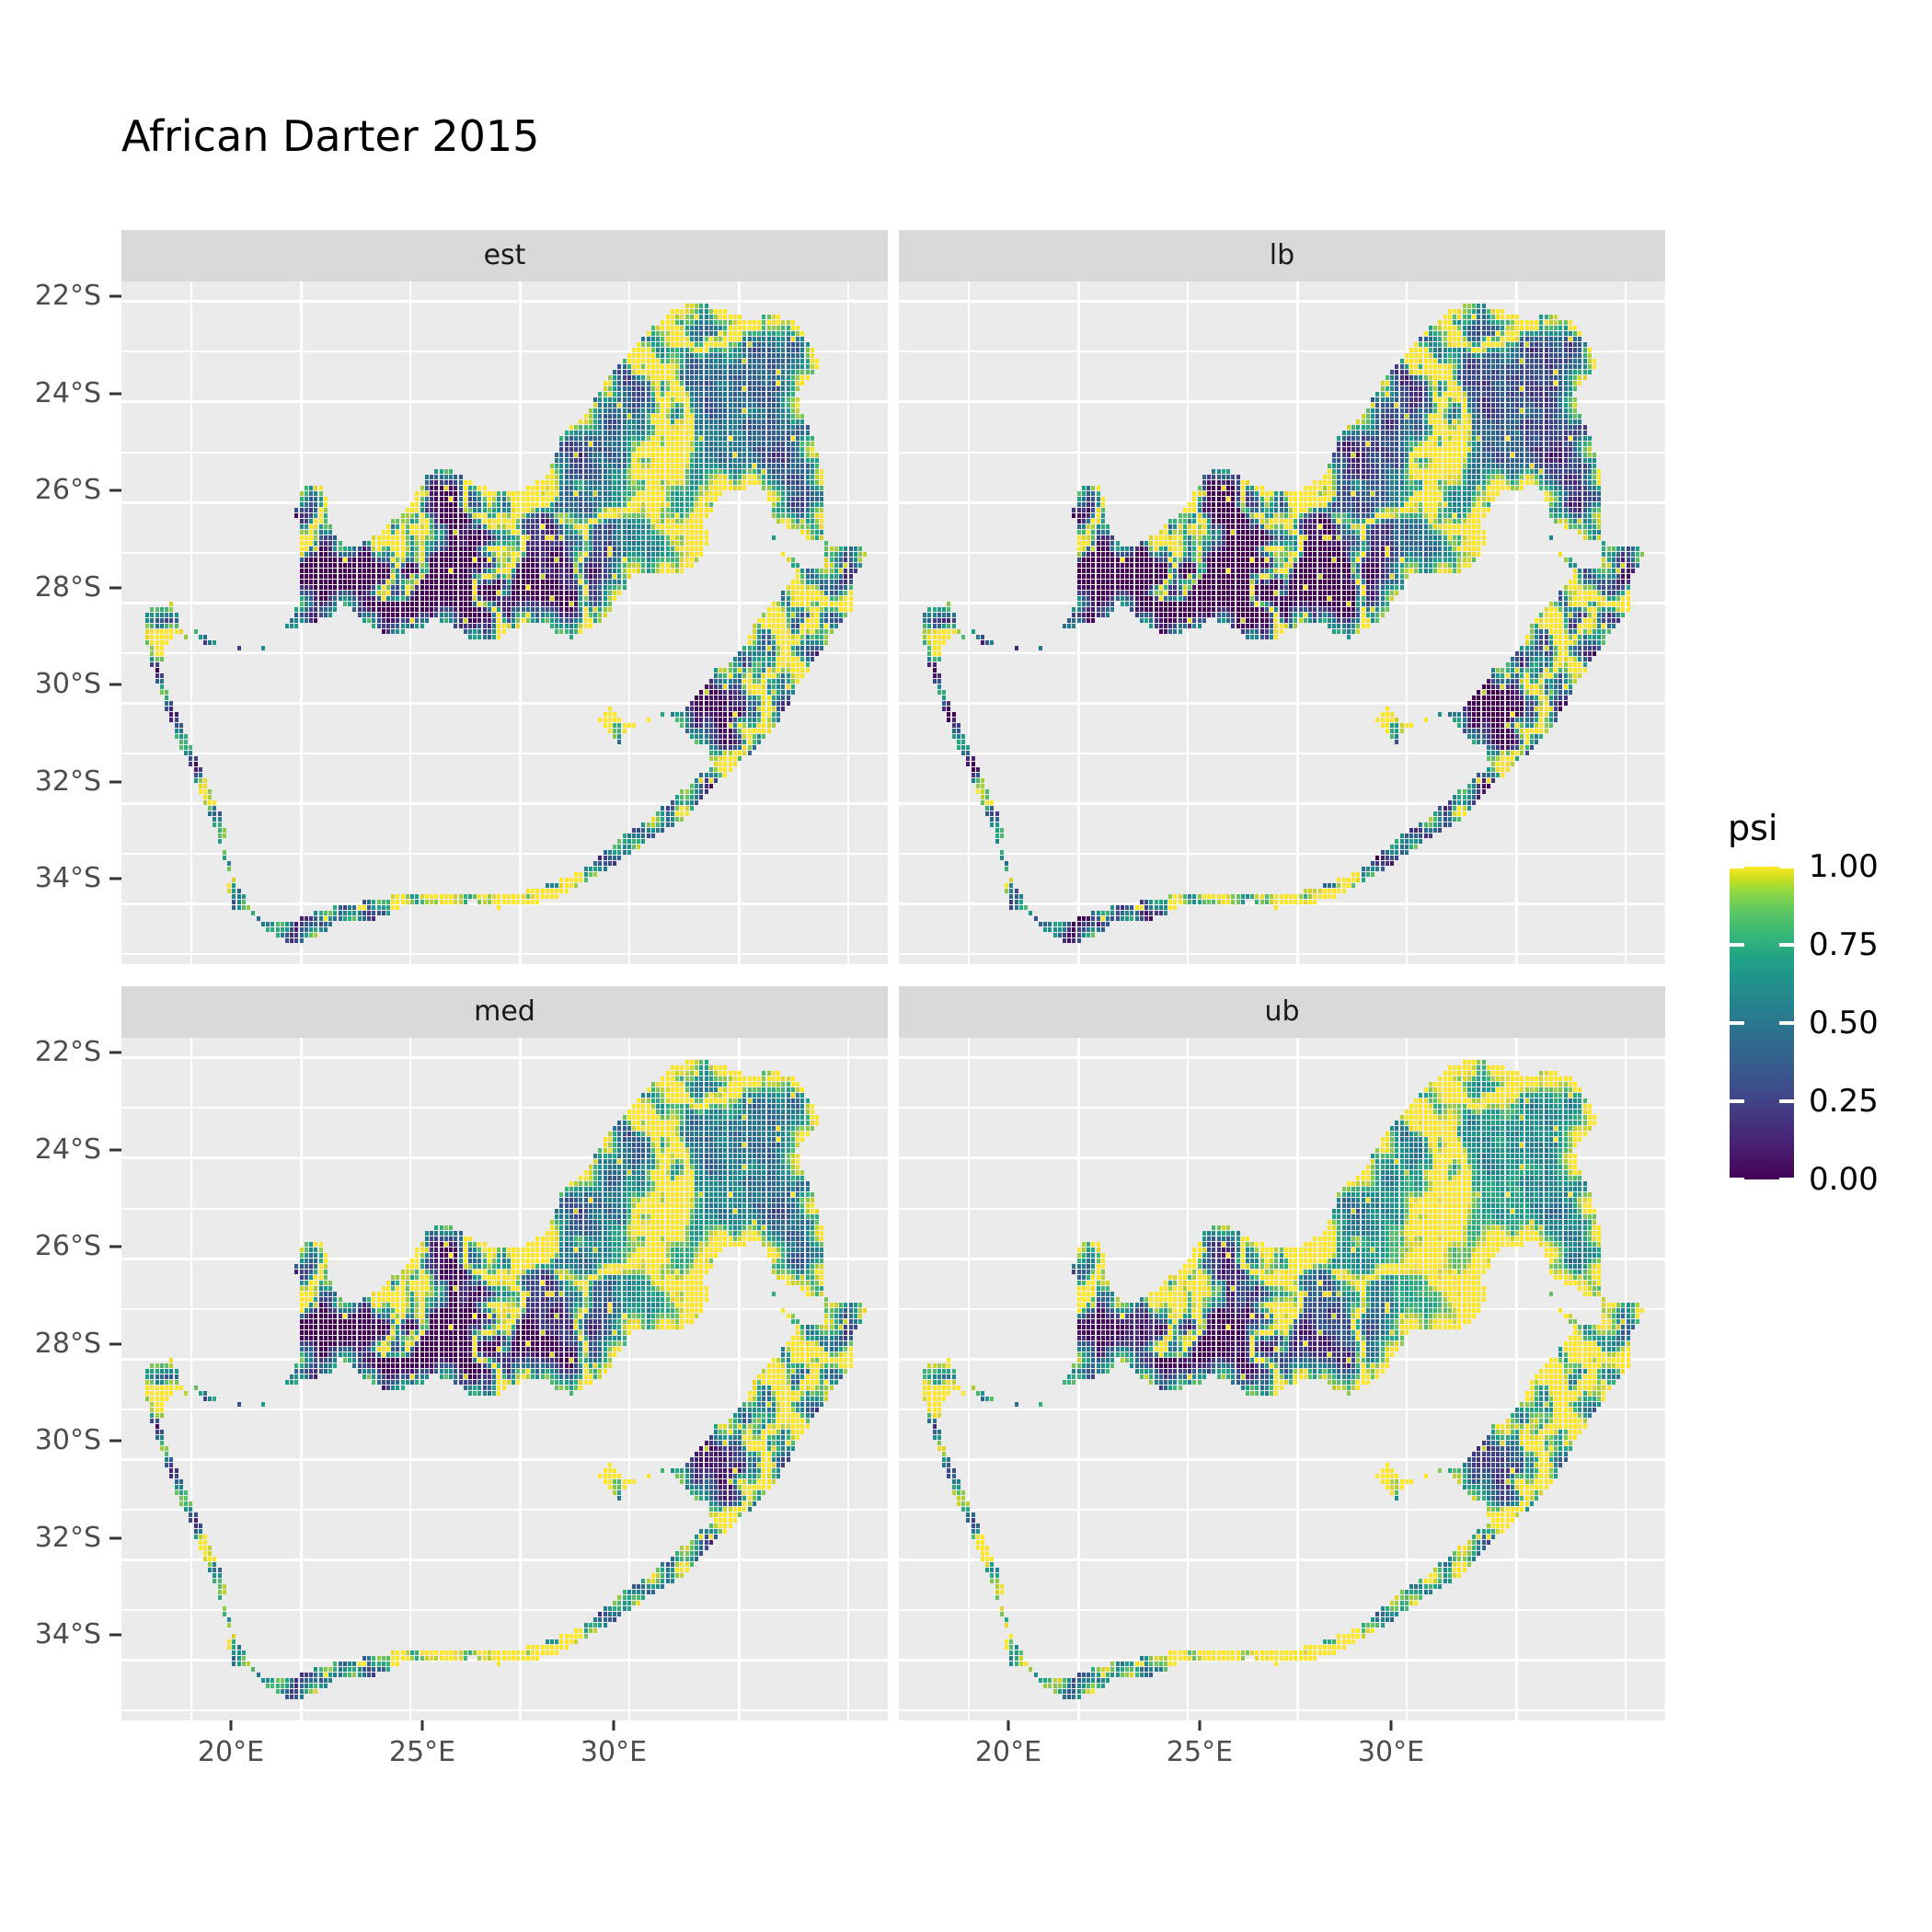  Describe the element at coordinates (1282, 256) in the screenshot. I see `facet-strip-lb: lb` at that location.